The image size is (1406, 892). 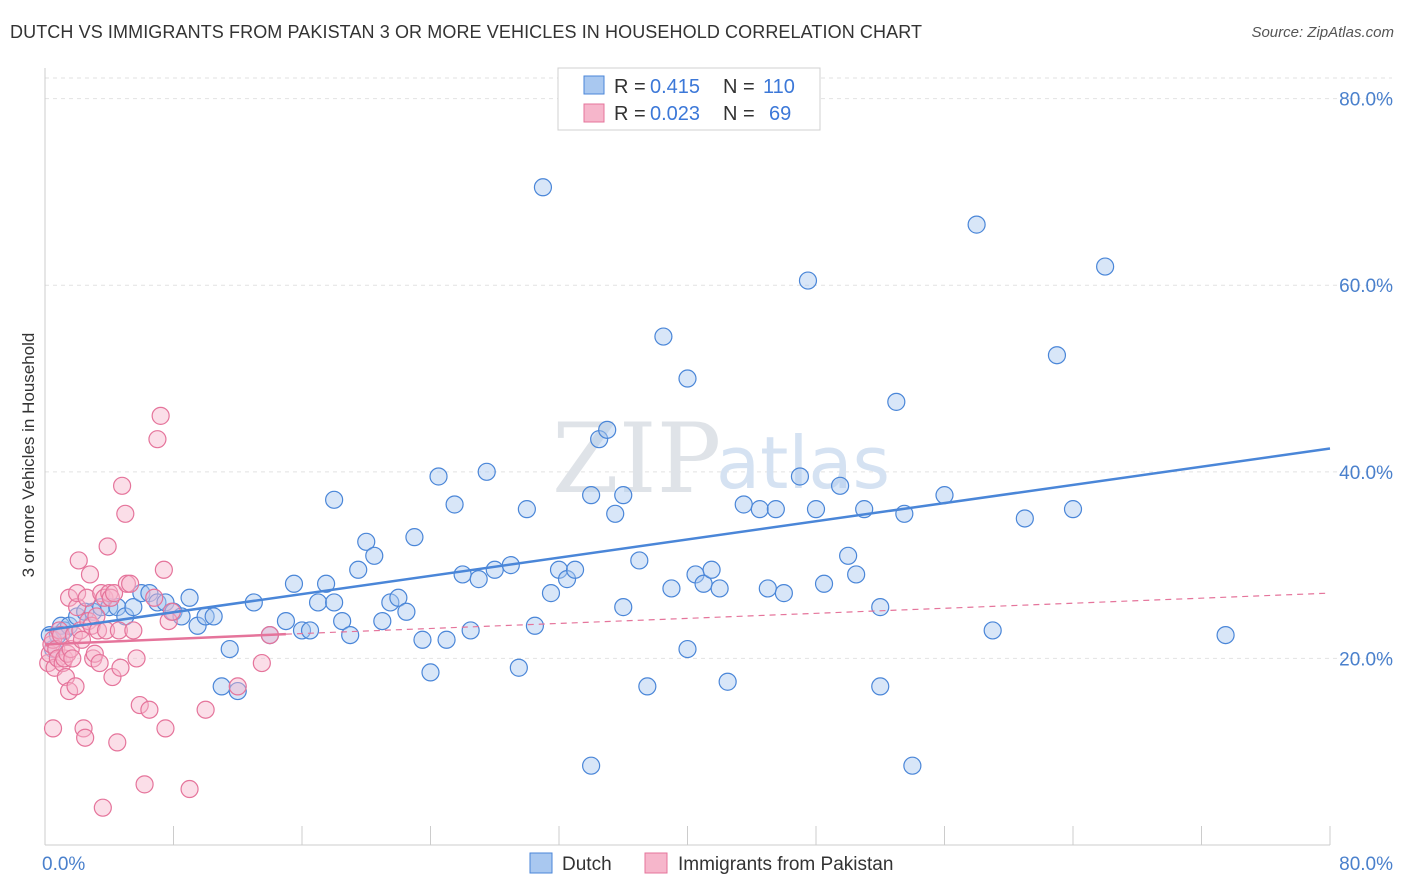 I want to click on watermark: ZIP atlas, so click(x=721, y=459).